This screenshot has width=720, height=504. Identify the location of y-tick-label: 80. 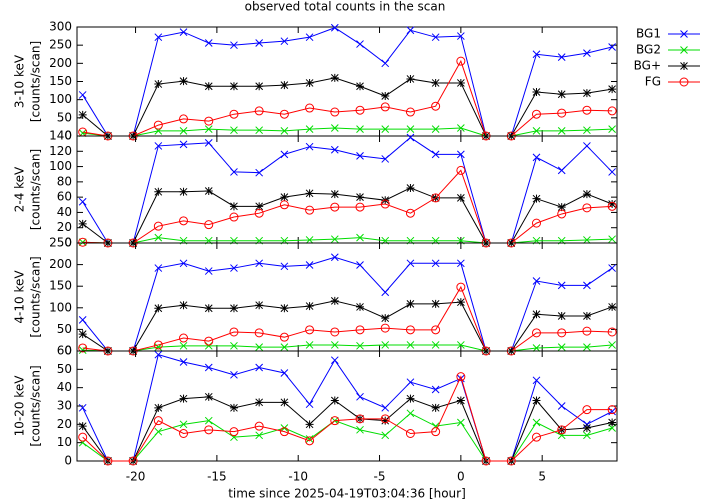
(64, 181).